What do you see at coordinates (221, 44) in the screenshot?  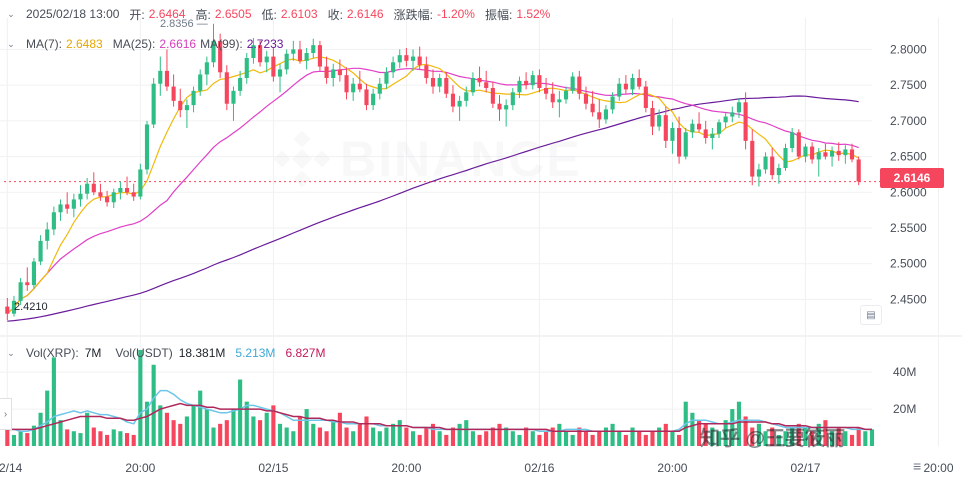 I see `ma99-label: MA(99):` at bounding box center [221, 44].